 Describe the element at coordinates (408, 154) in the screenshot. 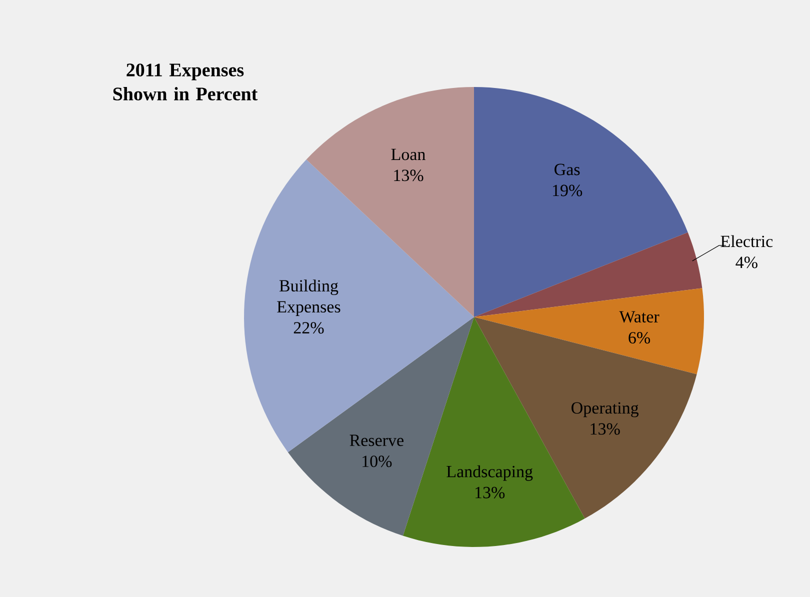

I see `slice-label: Loan` at that location.